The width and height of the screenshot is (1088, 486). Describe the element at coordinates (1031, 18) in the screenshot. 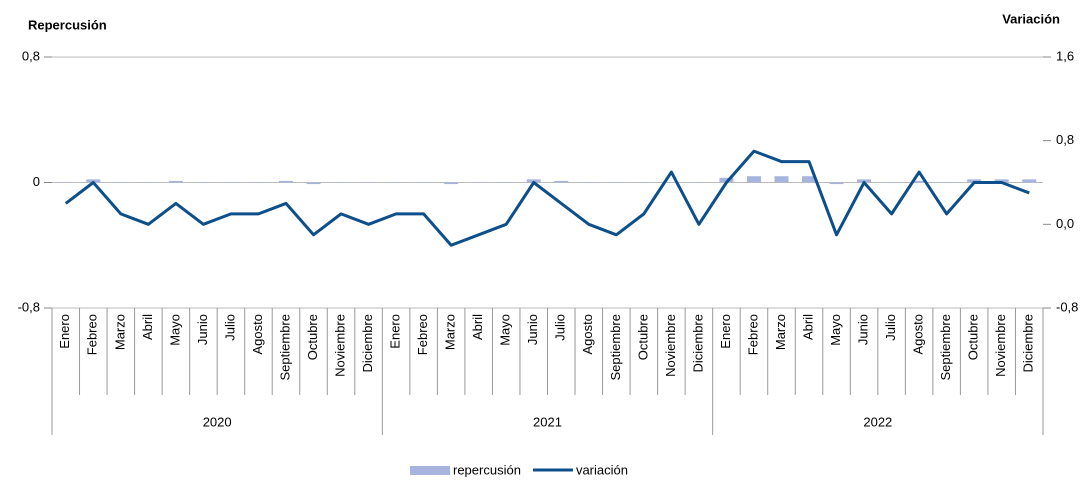

I see `y2-axis-title: Variación` at that location.